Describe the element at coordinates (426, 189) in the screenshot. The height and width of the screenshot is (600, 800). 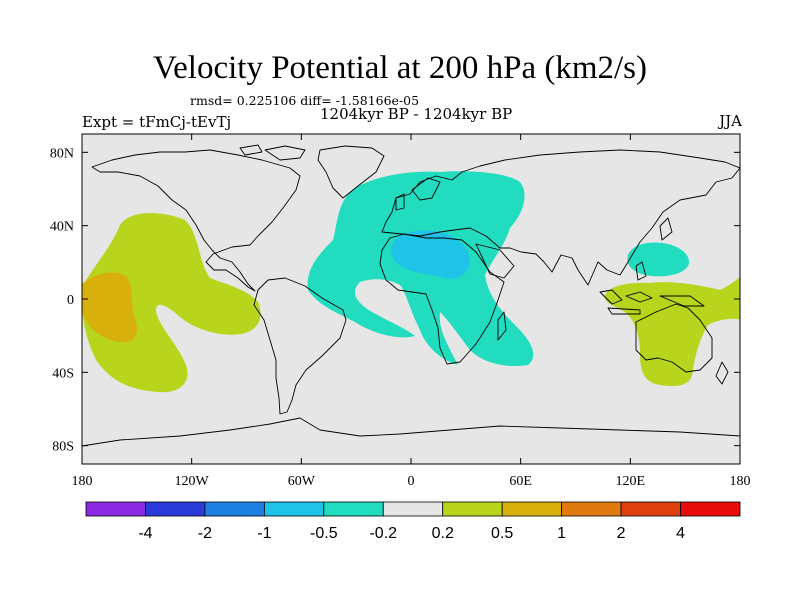
I see `coastline-scandinavia` at that location.